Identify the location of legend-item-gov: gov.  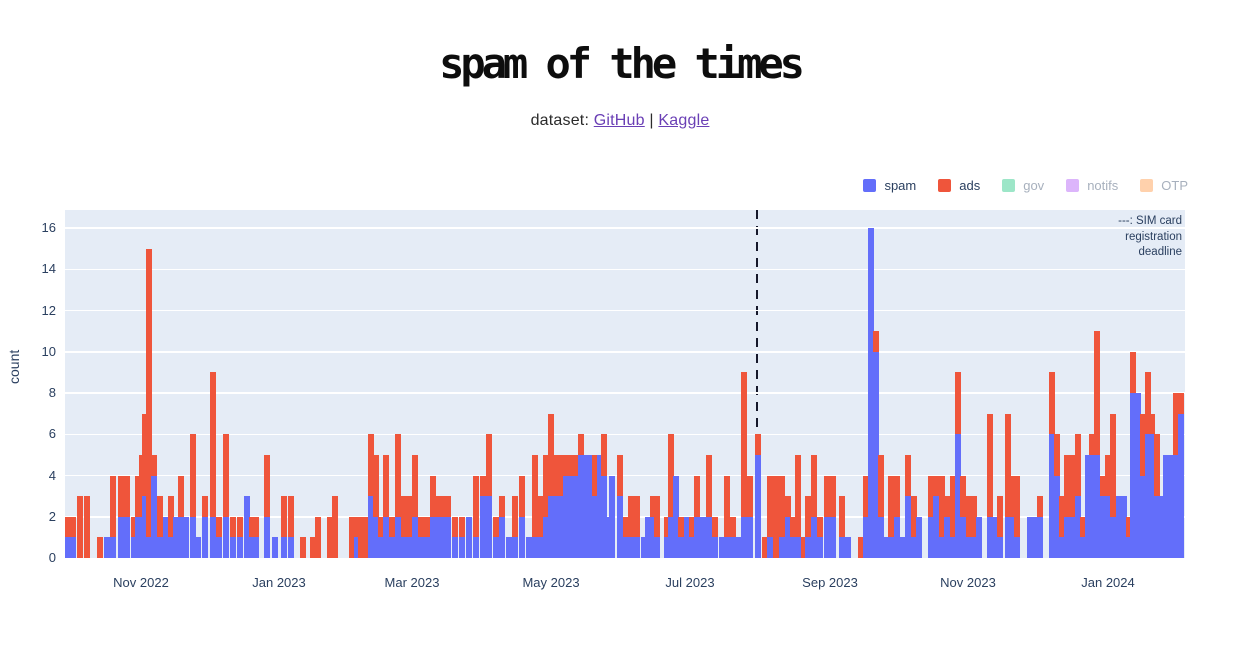
(1023, 185).